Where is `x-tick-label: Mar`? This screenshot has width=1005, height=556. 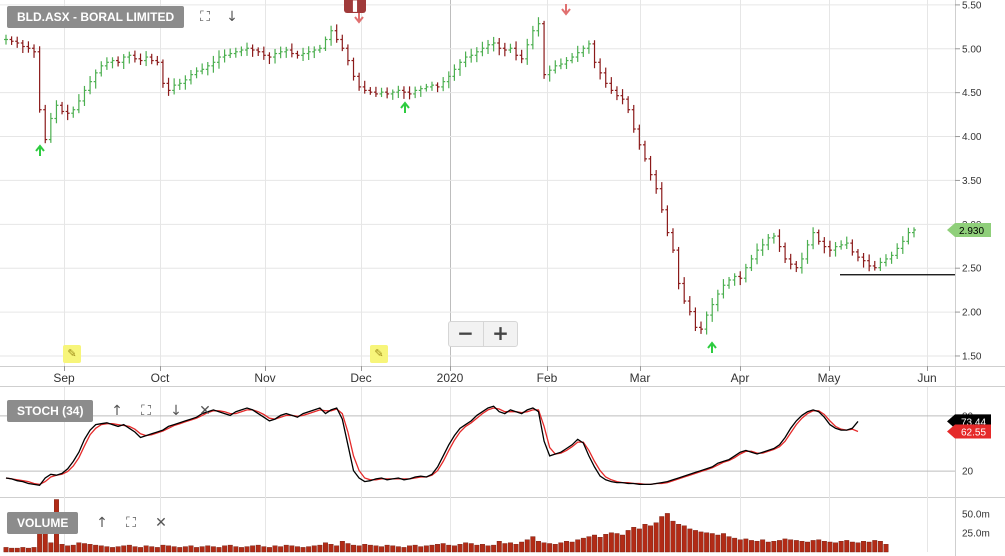
x-tick-label: Mar is located at coordinates (640, 378).